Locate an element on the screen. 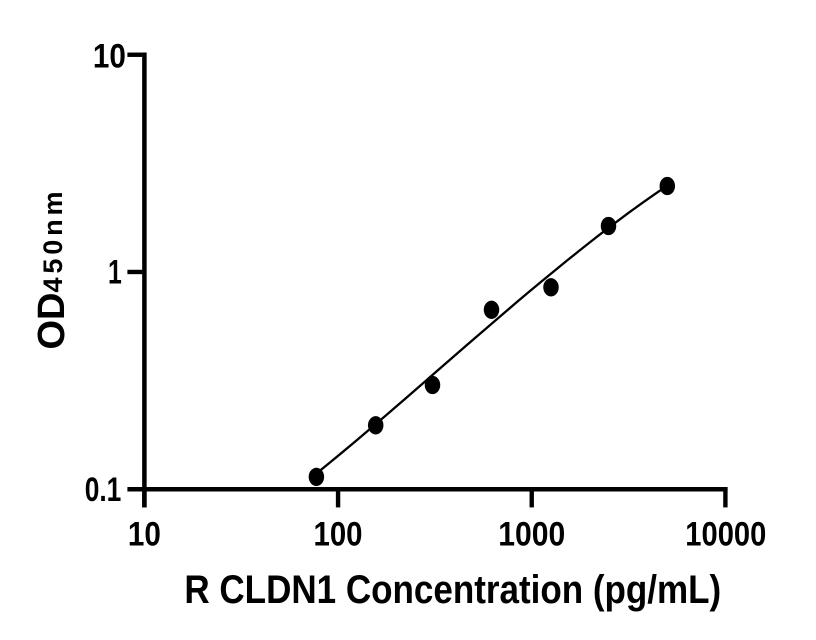  svg-text: 100 is located at coordinates (338, 534).